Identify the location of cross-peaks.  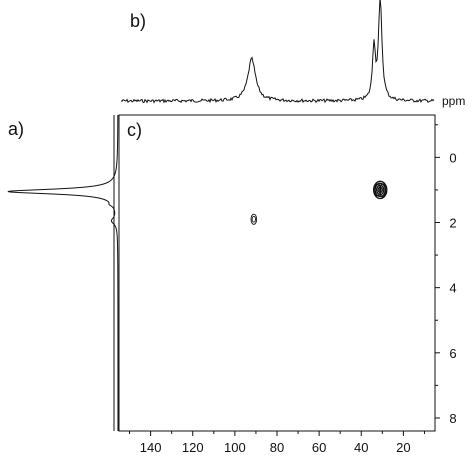
(319, 202).